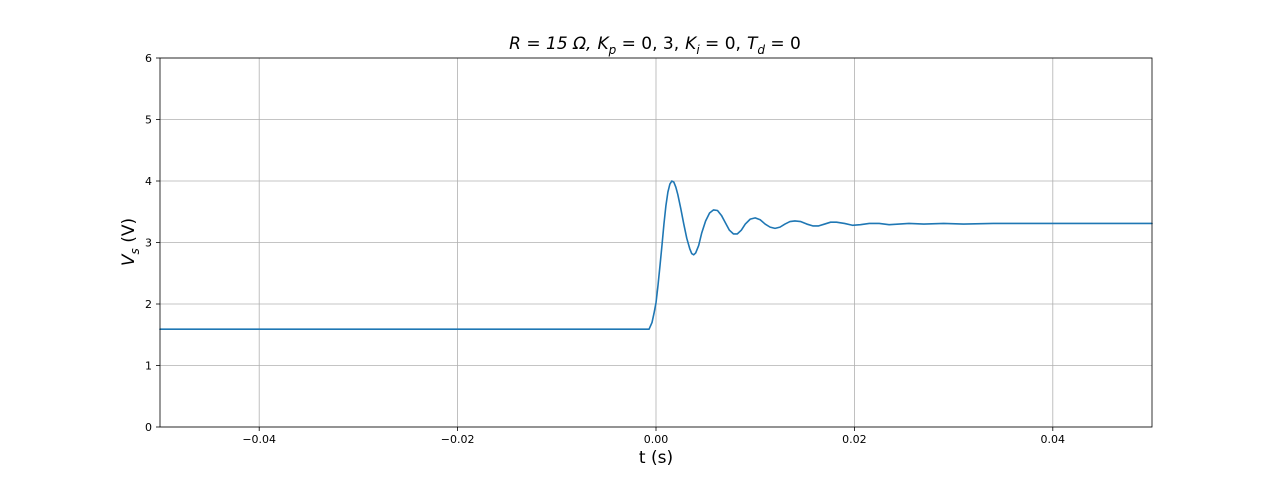 This screenshot has height=485, width=1280. I want to click on x-tick-label: −0.04, so click(259, 439).